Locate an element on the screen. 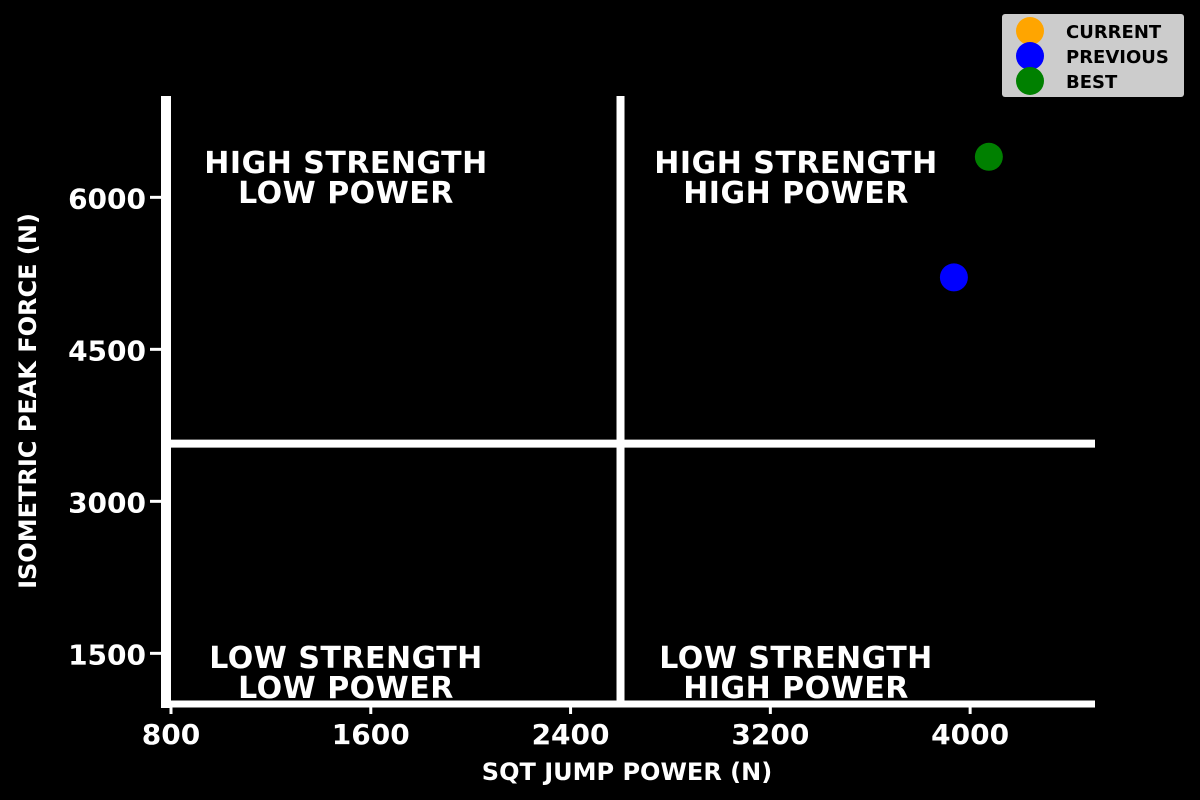 The image size is (1200, 800). x-axis-title: SQT JUMP POWER (N) is located at coordinates (627, 772).